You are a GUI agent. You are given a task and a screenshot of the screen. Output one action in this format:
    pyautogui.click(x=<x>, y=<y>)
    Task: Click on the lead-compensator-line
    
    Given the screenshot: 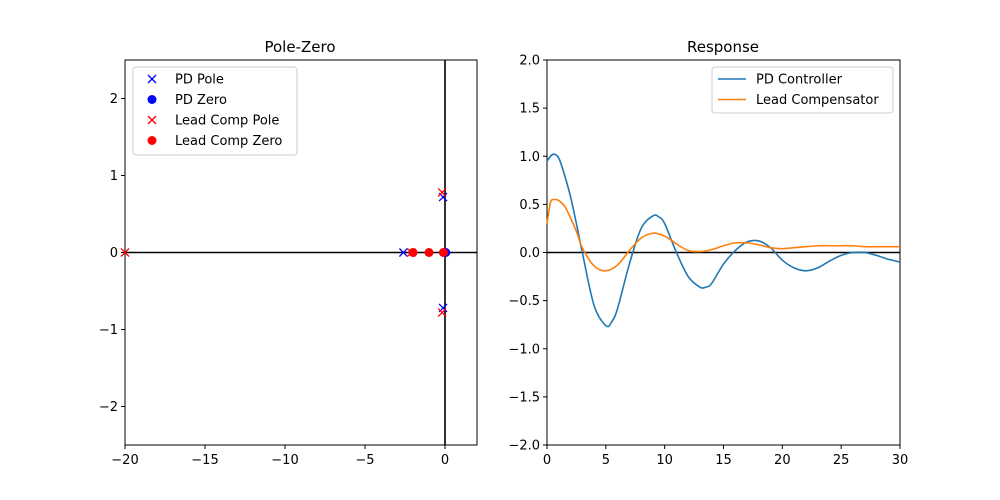 What is the action you would take?
    pyautogui.click(x=723, y=235)
    